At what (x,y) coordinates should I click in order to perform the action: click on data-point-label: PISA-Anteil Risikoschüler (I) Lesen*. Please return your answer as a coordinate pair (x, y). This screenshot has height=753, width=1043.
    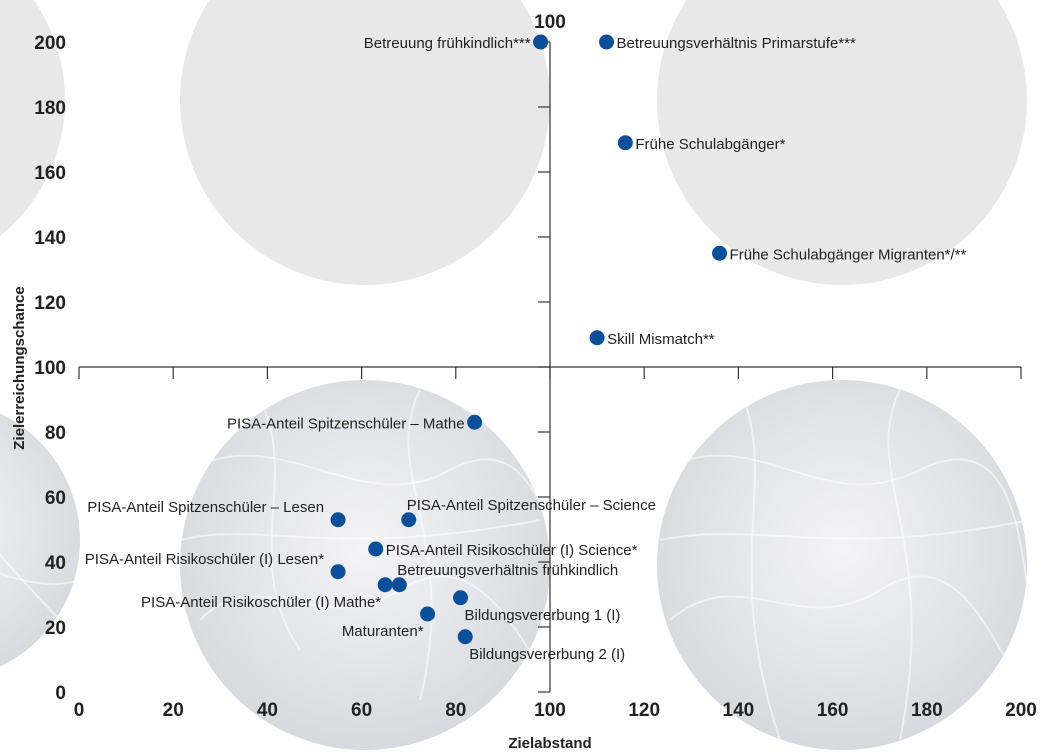
    Looking at the image, I should click on (204, 559).